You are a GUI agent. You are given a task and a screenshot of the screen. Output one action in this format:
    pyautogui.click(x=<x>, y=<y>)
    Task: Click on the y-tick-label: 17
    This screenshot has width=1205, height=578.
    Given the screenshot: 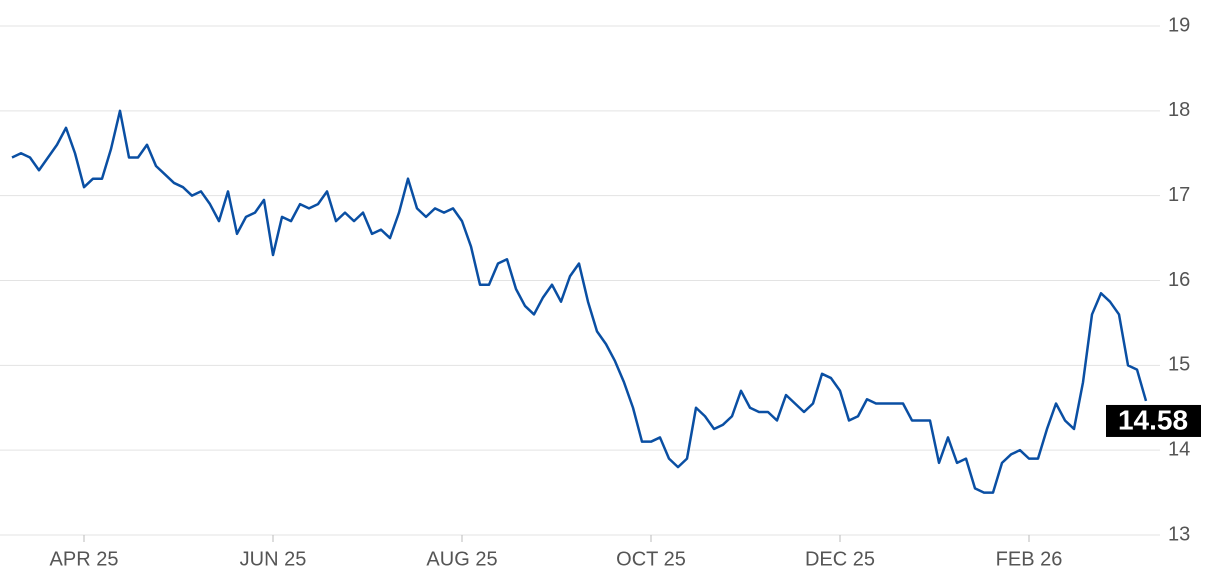 What is the action you would take?
    pyautogui.click(x=1179, y=195)
    